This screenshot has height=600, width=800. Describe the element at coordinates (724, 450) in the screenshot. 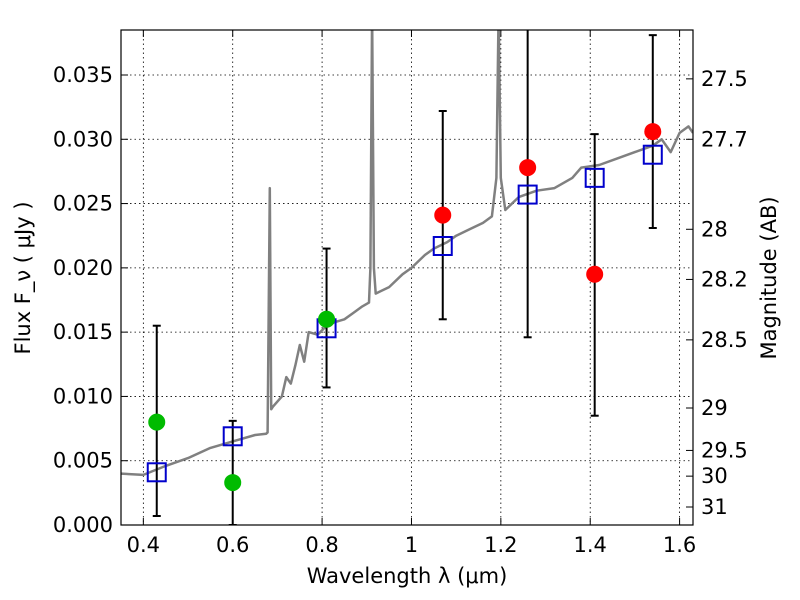

I see `right-tick-label: 29.5` at that location.